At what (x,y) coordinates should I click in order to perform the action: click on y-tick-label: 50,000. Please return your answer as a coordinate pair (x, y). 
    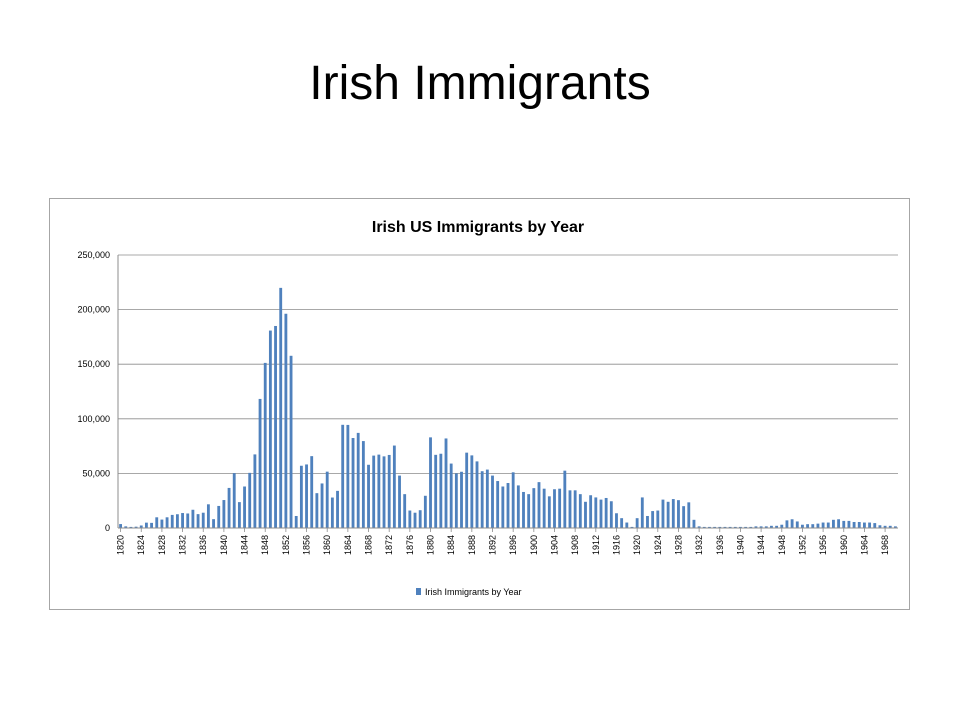
    Looking at the image, I should click on (96, 473).